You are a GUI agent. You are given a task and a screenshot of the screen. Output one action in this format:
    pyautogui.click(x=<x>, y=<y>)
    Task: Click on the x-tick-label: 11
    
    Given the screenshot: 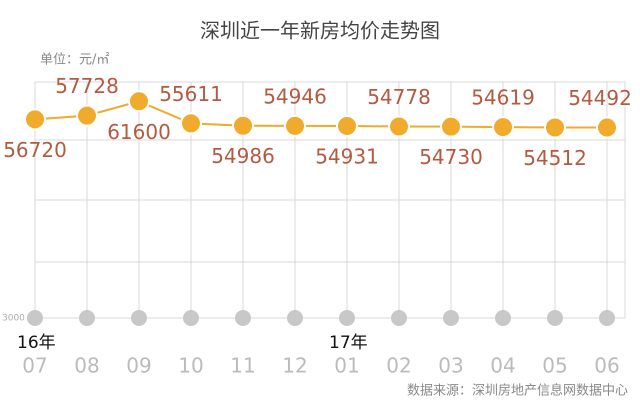 What is the action you would take?
    pyautogui.click(x=242, y=366)
    